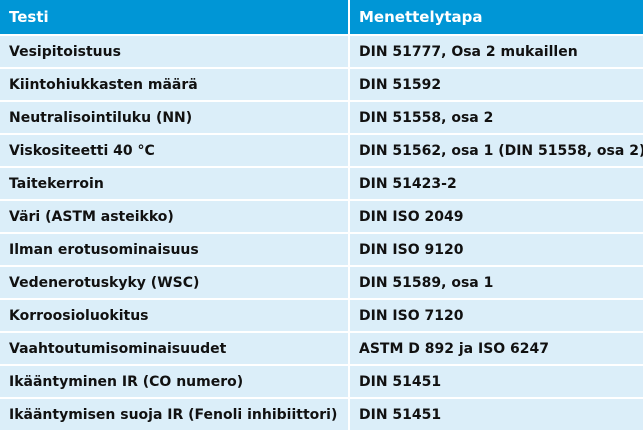  I want to click on table-cell: DIN 51777, Osa 2 mukaillen, so click(496, 51).